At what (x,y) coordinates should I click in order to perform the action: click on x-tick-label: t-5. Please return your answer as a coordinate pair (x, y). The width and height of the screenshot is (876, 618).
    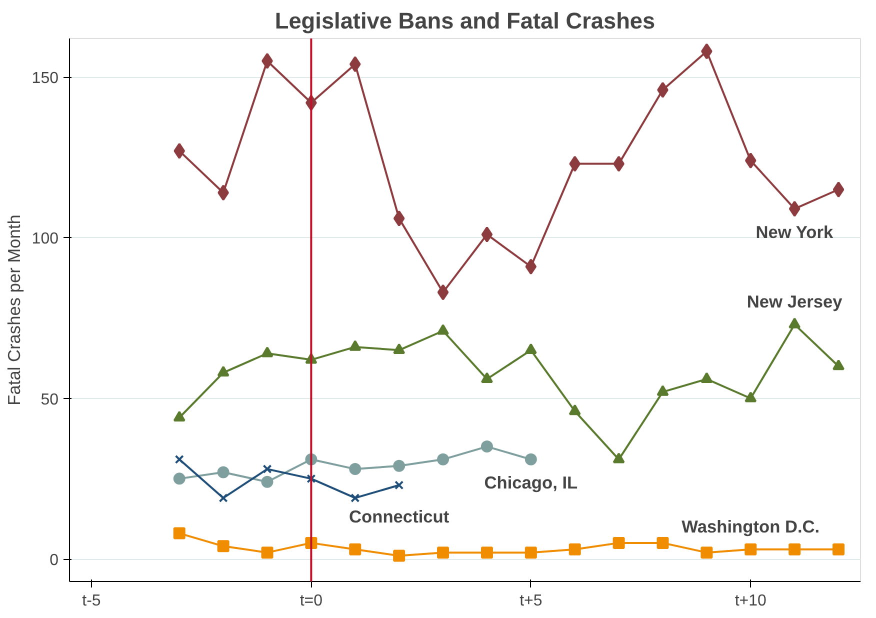
    Looking at the image, I should click on (91, 601).